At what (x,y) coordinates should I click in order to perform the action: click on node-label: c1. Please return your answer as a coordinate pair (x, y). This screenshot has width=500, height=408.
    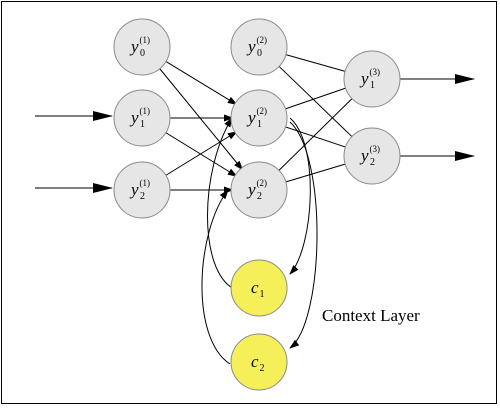
    Looking at the image, I should click on (258, 289).